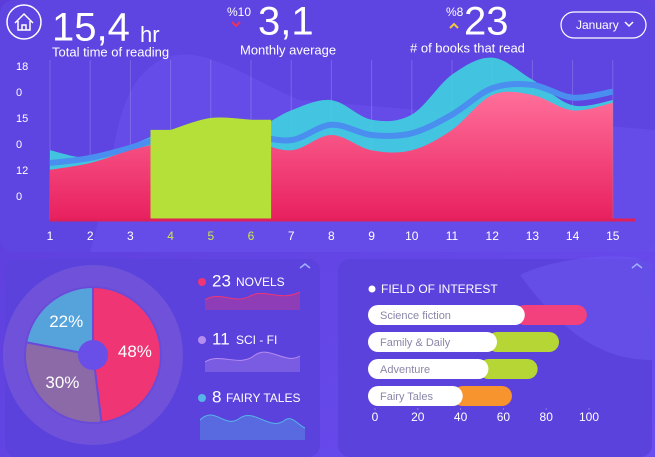 The height and width of the screenshot is (457, 655). I want to click on month-dropdown: January, so click(603, 25).